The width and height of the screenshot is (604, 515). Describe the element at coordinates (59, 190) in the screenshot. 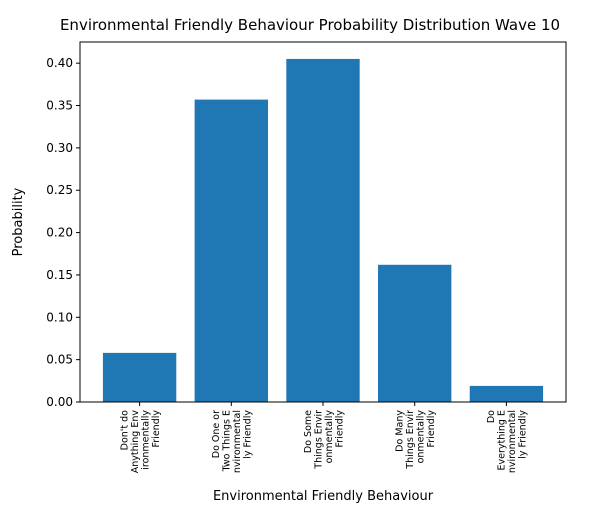

I see `y-tick-label: 0.25` at that location.